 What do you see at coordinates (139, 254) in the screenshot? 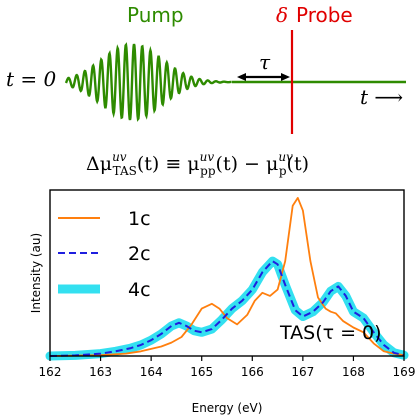
I see `legend-label-2c: 2c` at bounding box center [139, 254].